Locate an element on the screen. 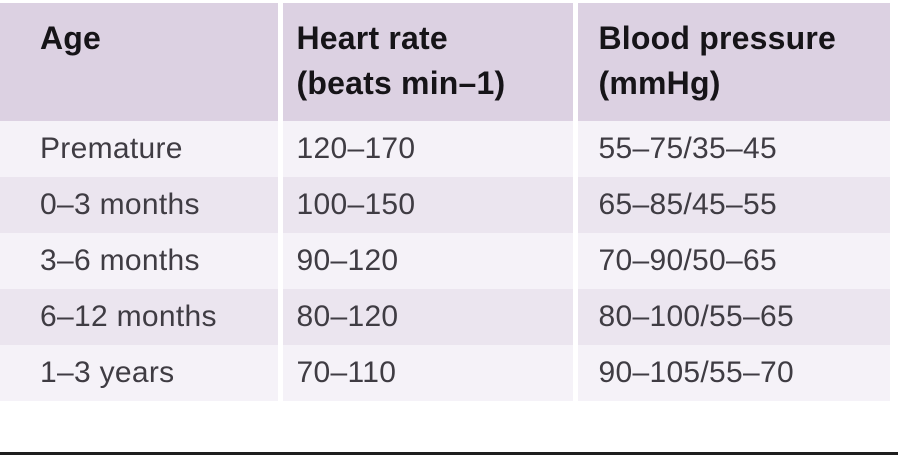 The width and height of the screenshot is (898, 461). blood-pressure-cell: 90–105/55–70 is located at coordinates (731, 373).